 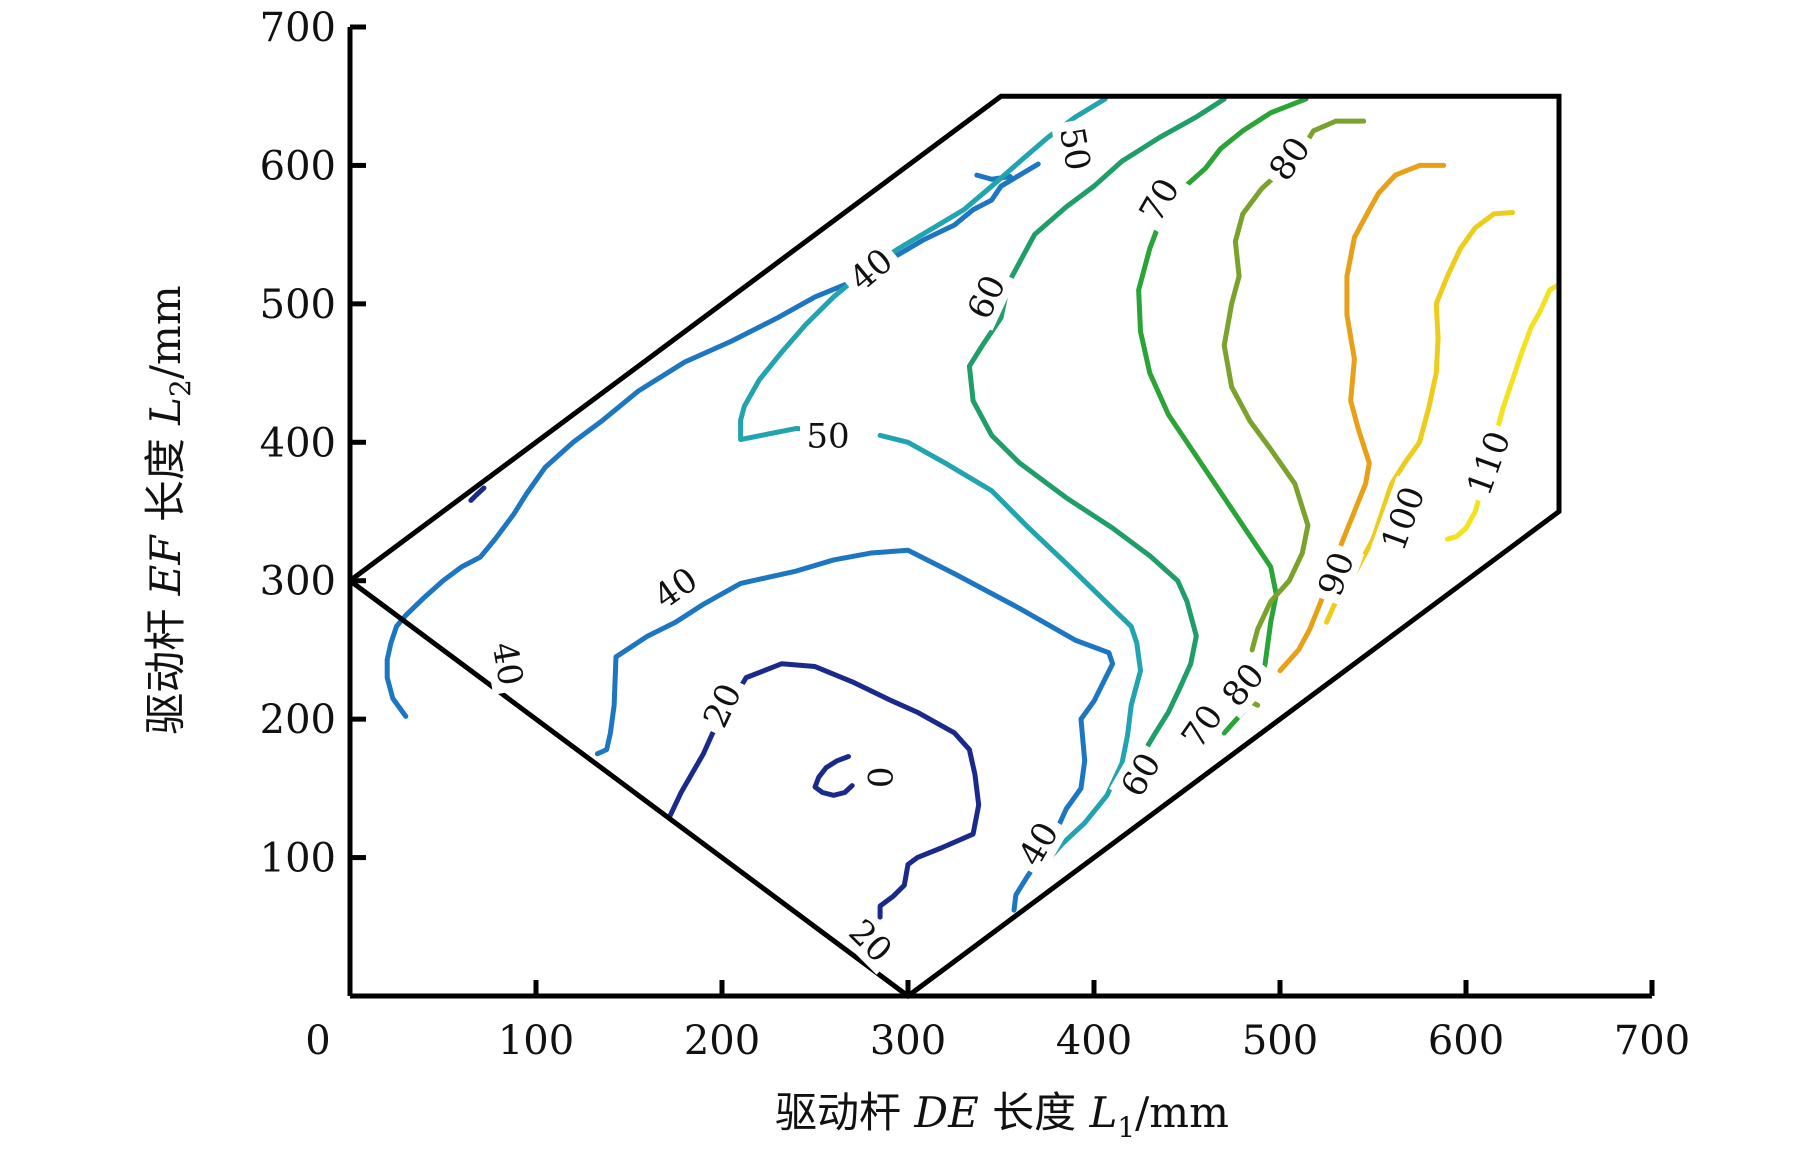 What do you see at coordinates (722, 1041) in the screenshot?
I see `x-tick-label: 200` at bounding box center [722, 1041].